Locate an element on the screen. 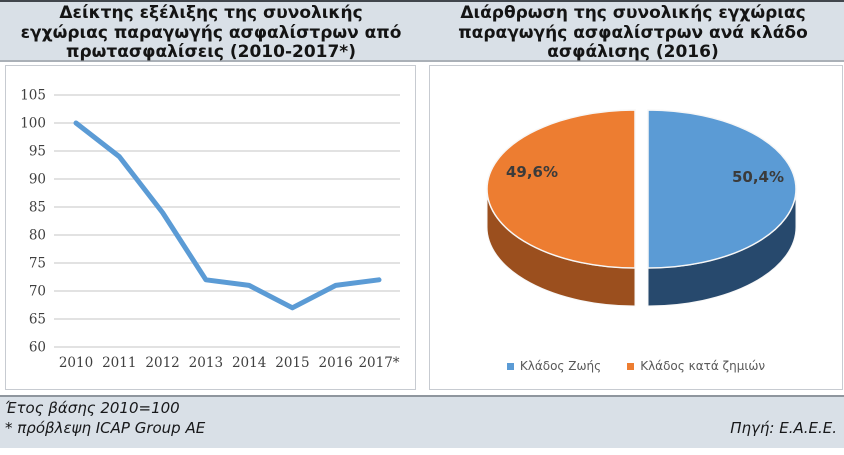 The height and width of the screenshot is (455, 844). pie-slice-life-top is located at coordinates (722, 189).